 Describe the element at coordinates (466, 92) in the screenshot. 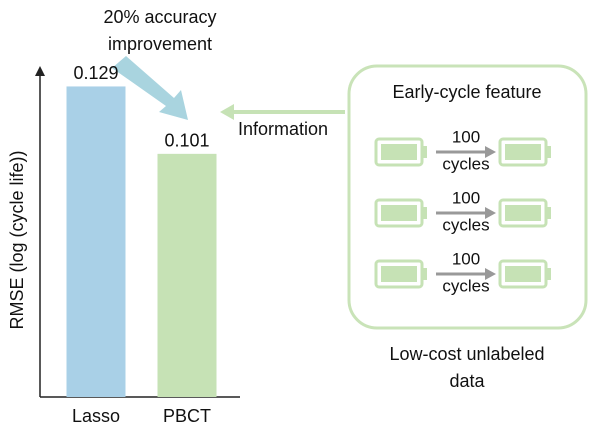

I see `panel-title: Early-cycle feature` at that location.